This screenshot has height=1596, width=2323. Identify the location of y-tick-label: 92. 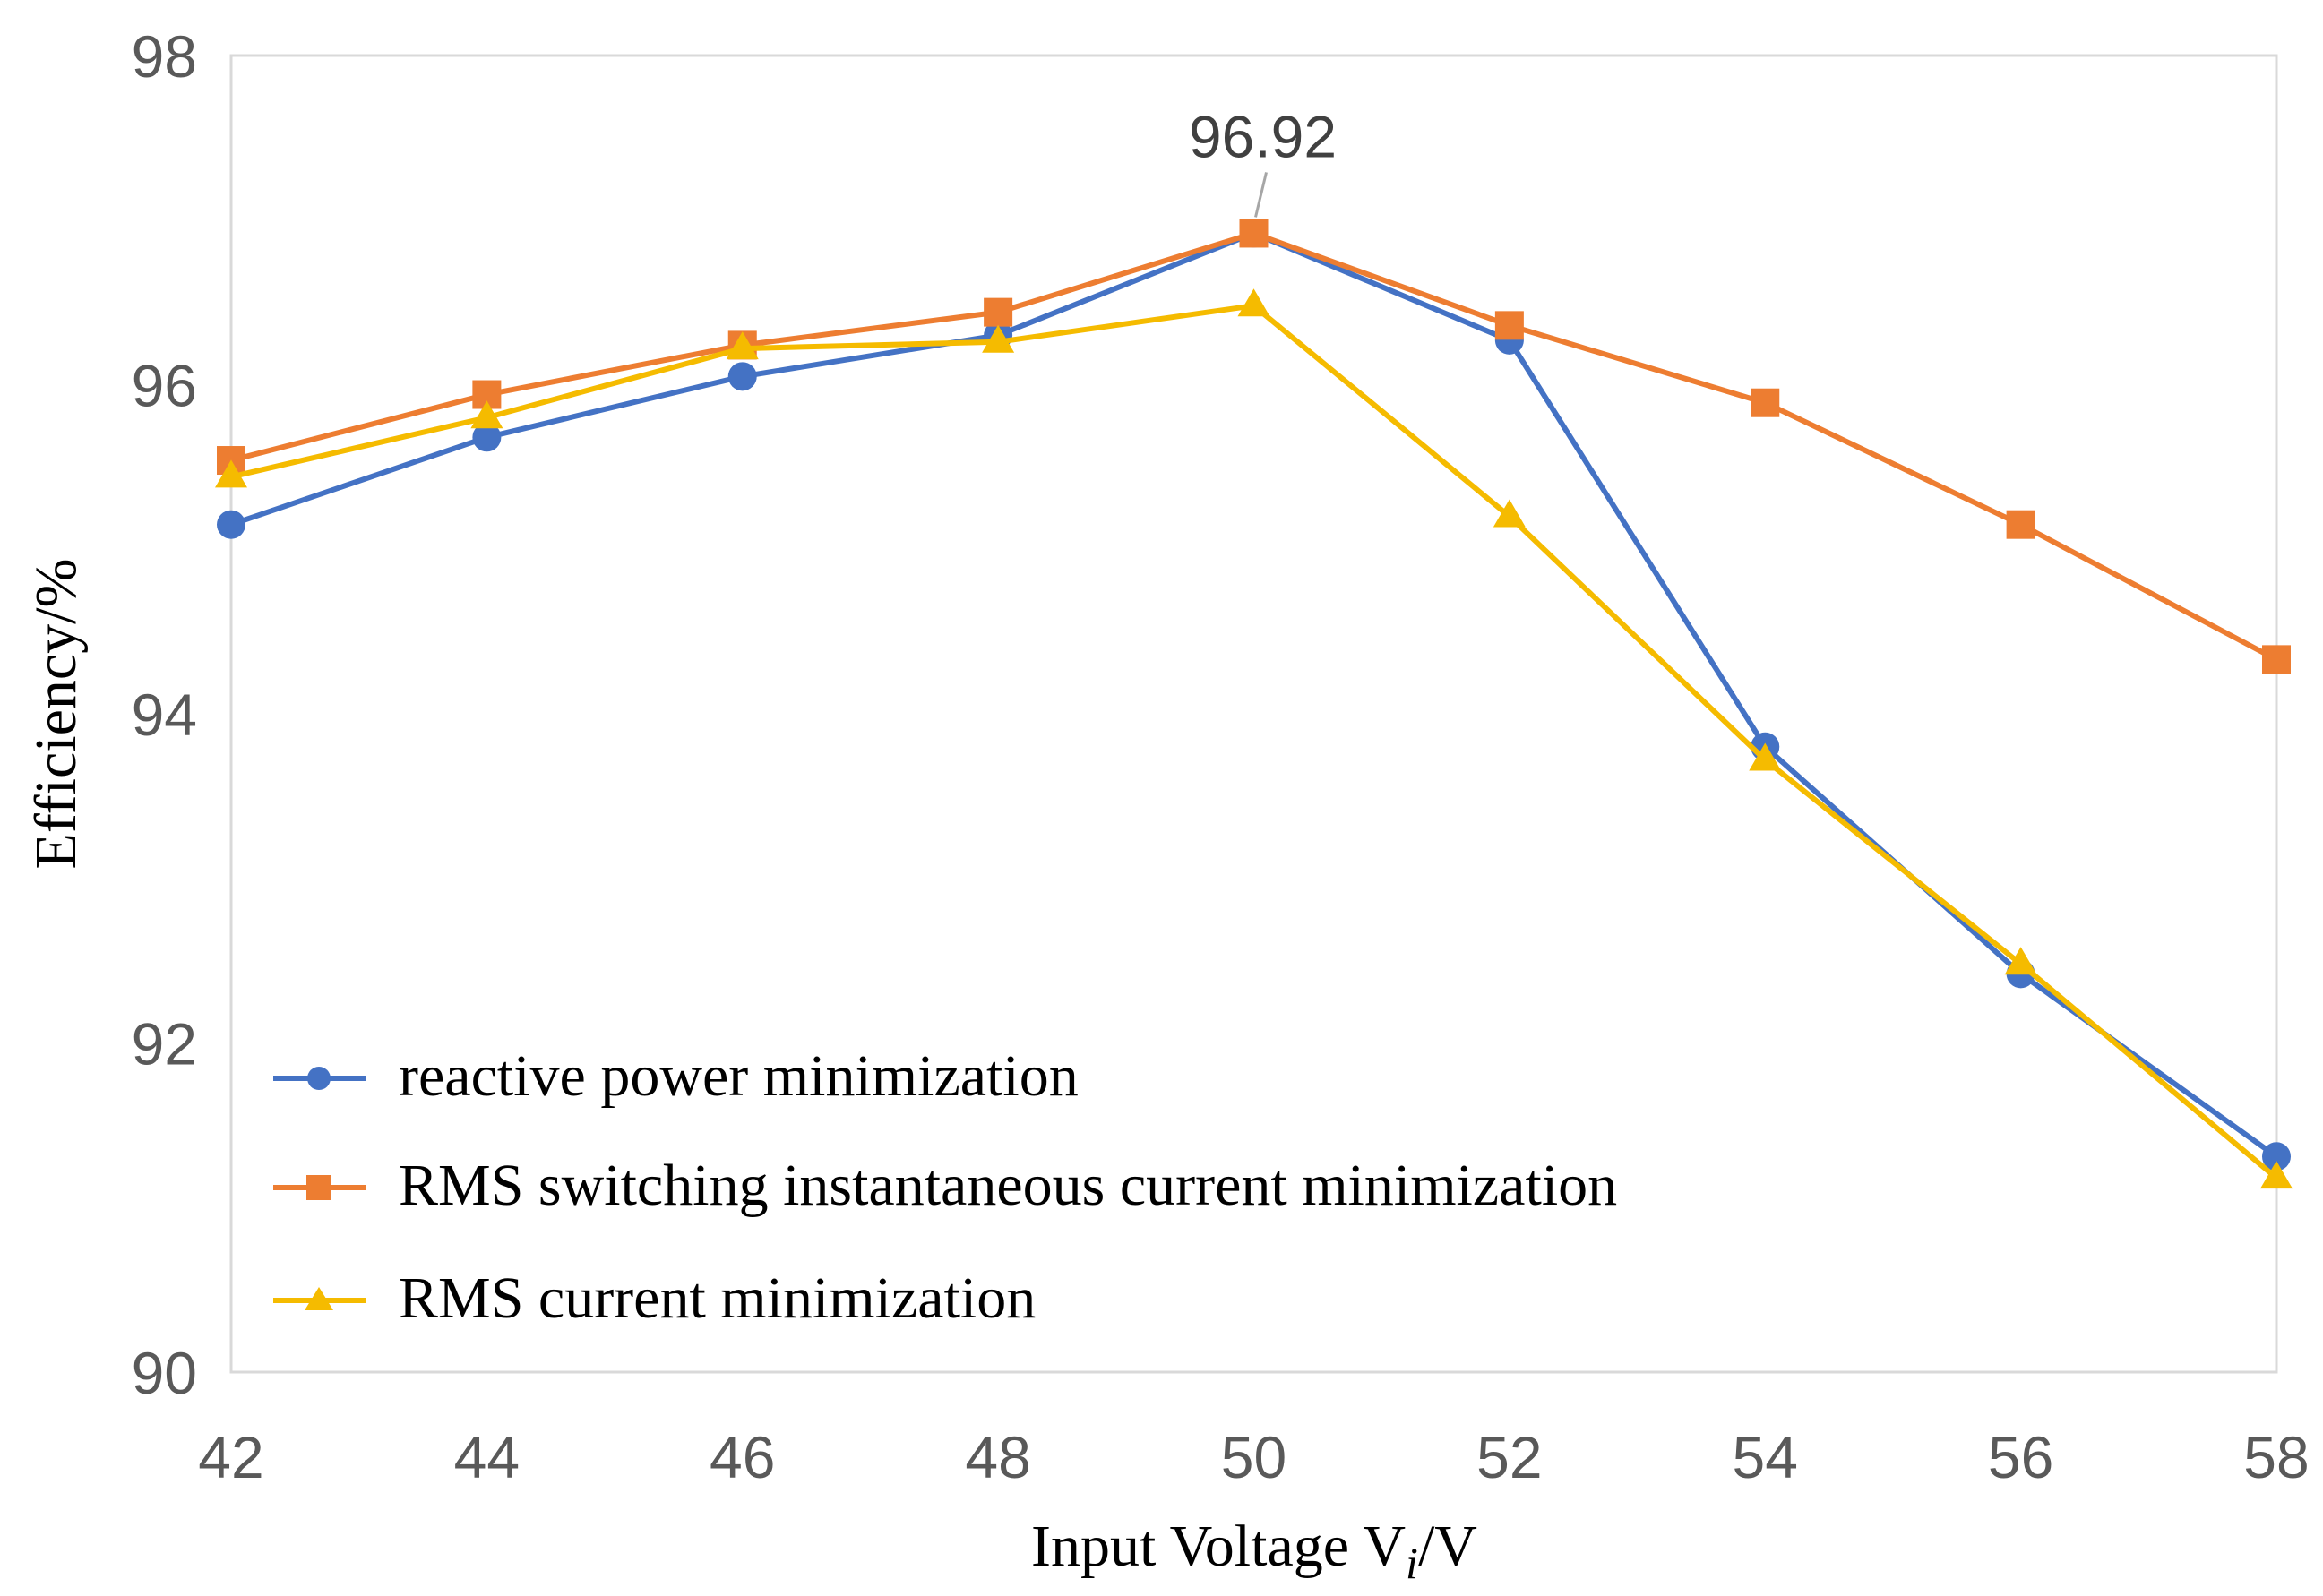
(164, 1044).